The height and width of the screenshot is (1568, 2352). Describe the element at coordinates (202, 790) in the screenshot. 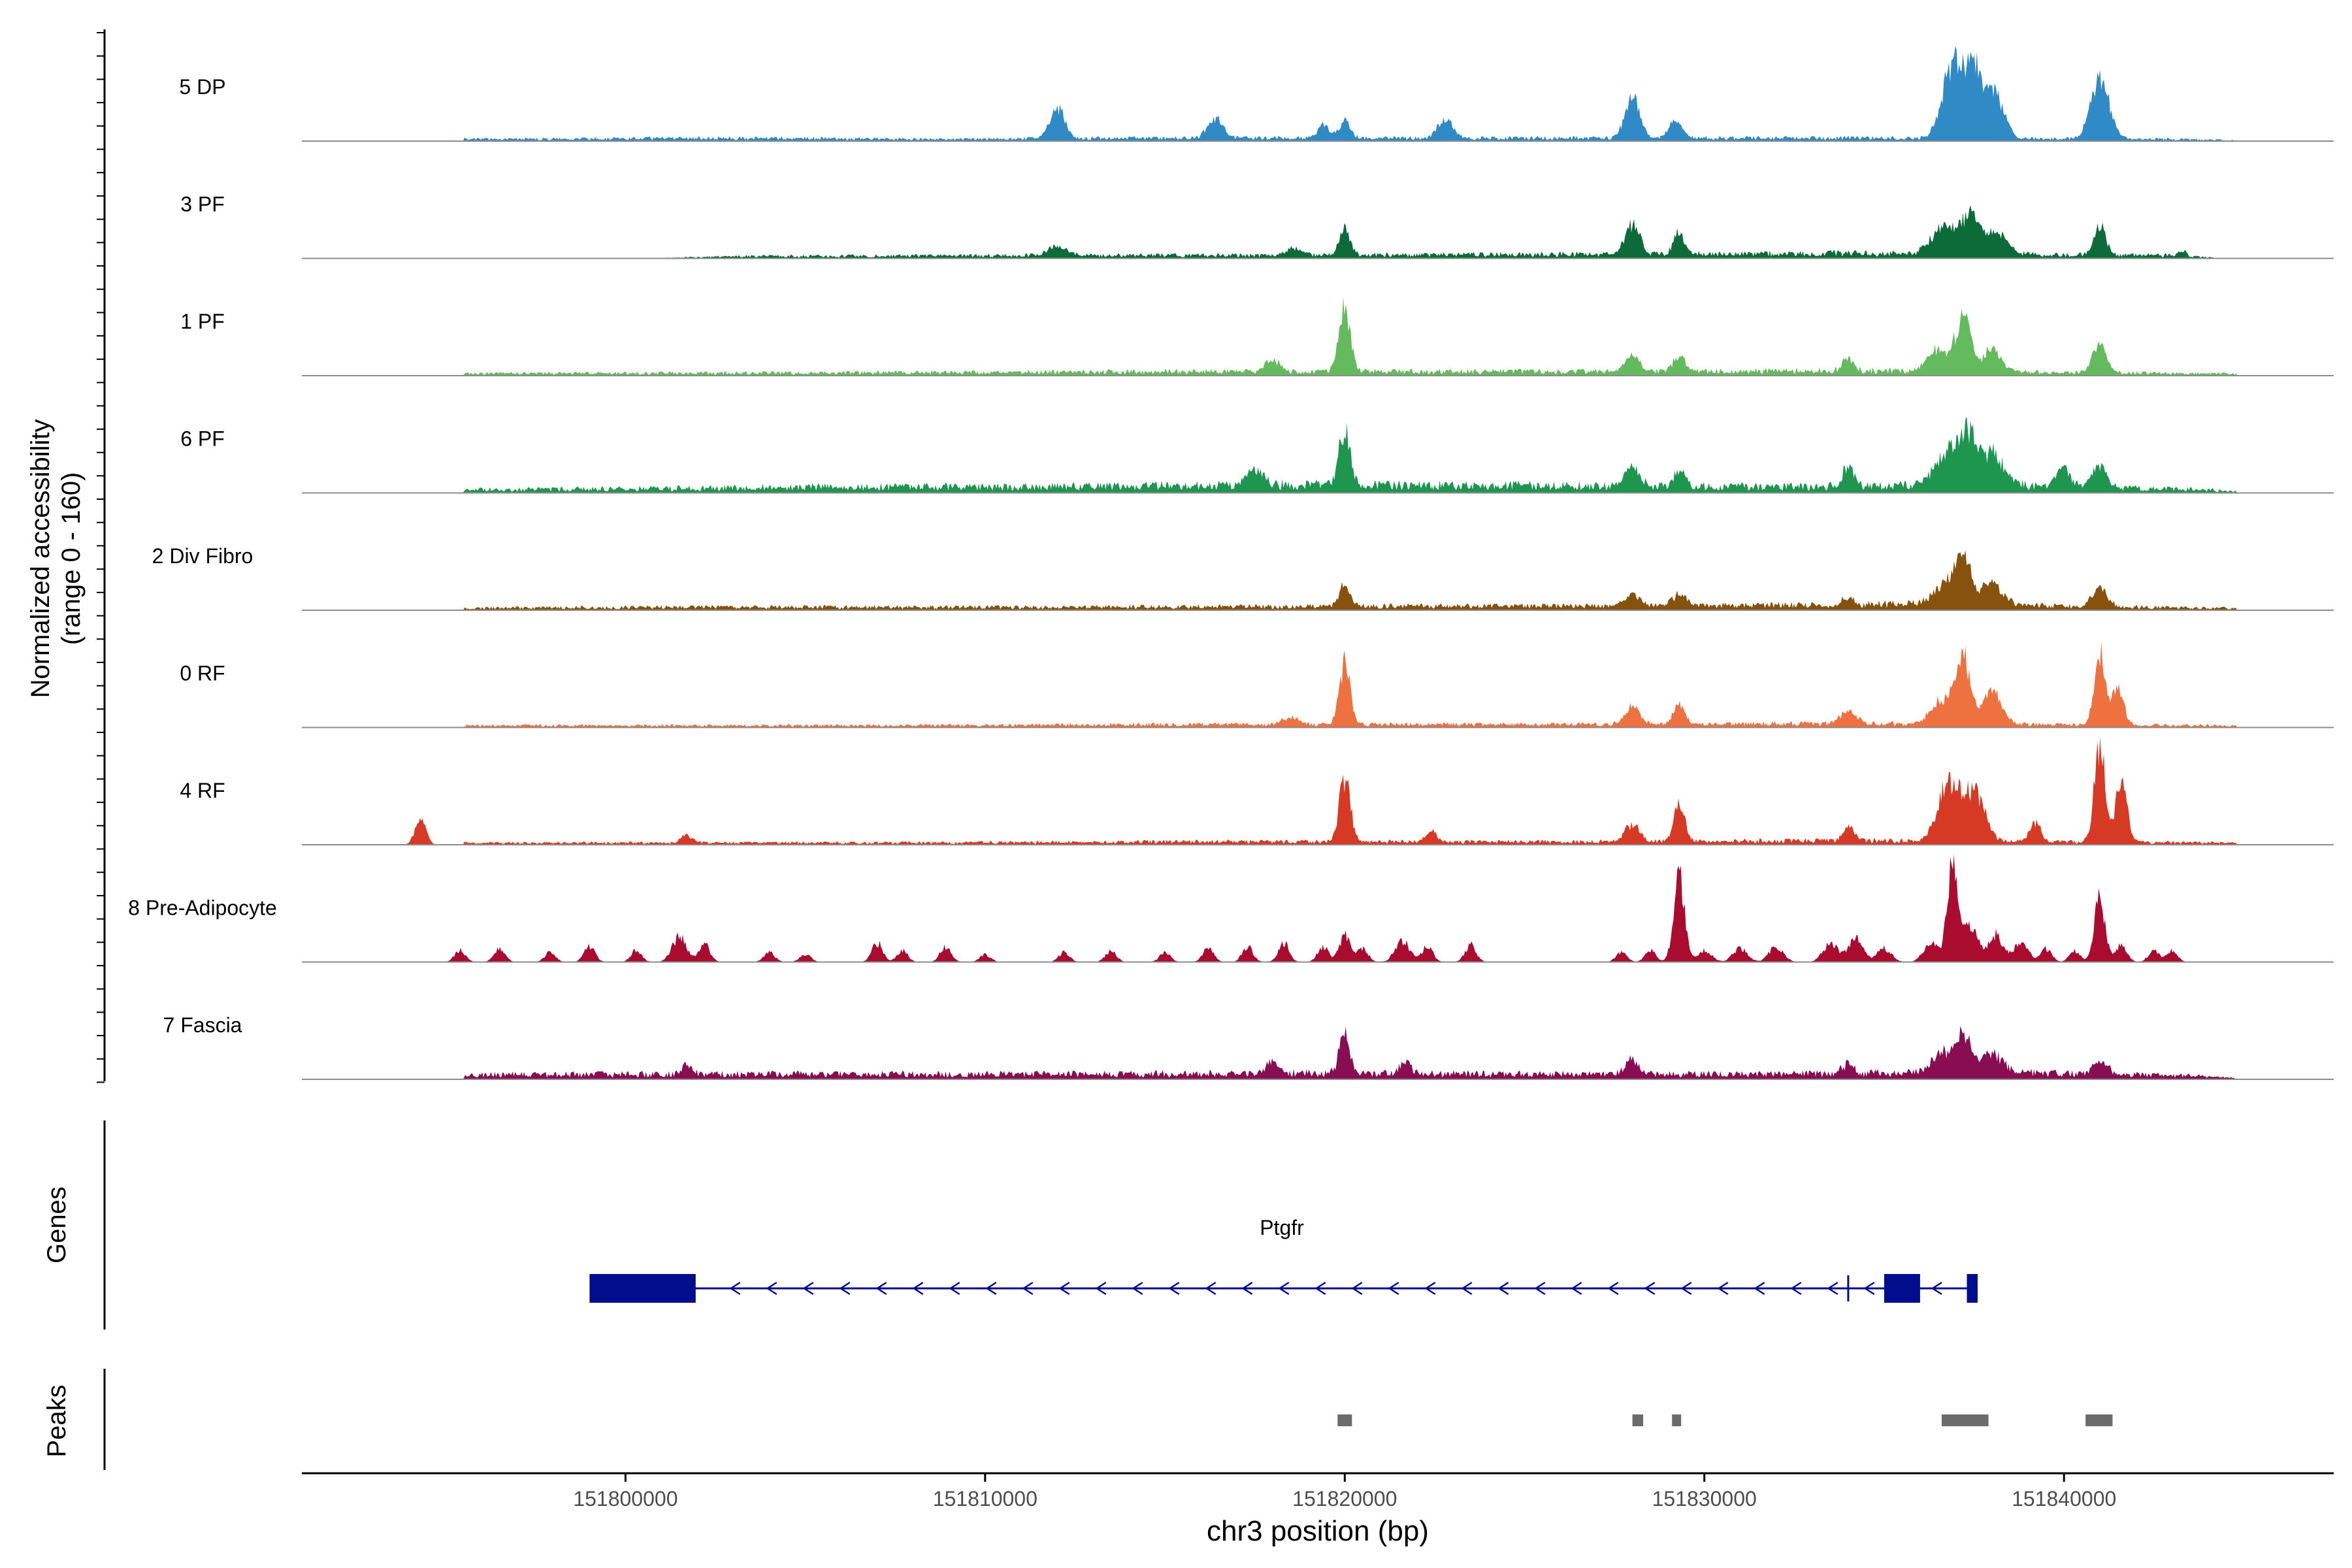

I see `track-label: 4 RF` at that location.